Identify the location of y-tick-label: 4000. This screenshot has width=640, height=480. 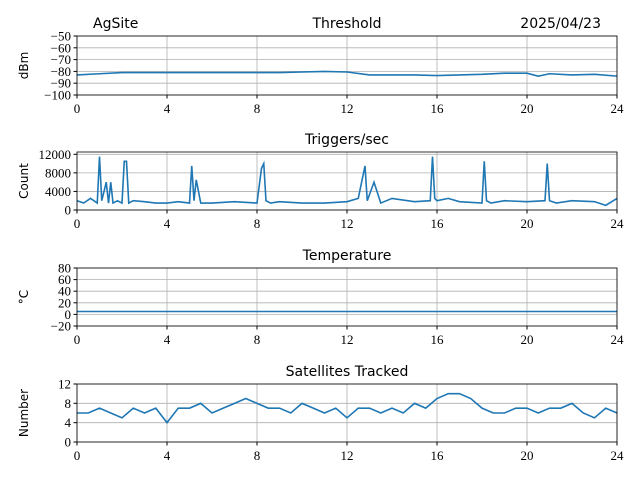
(58, 191).